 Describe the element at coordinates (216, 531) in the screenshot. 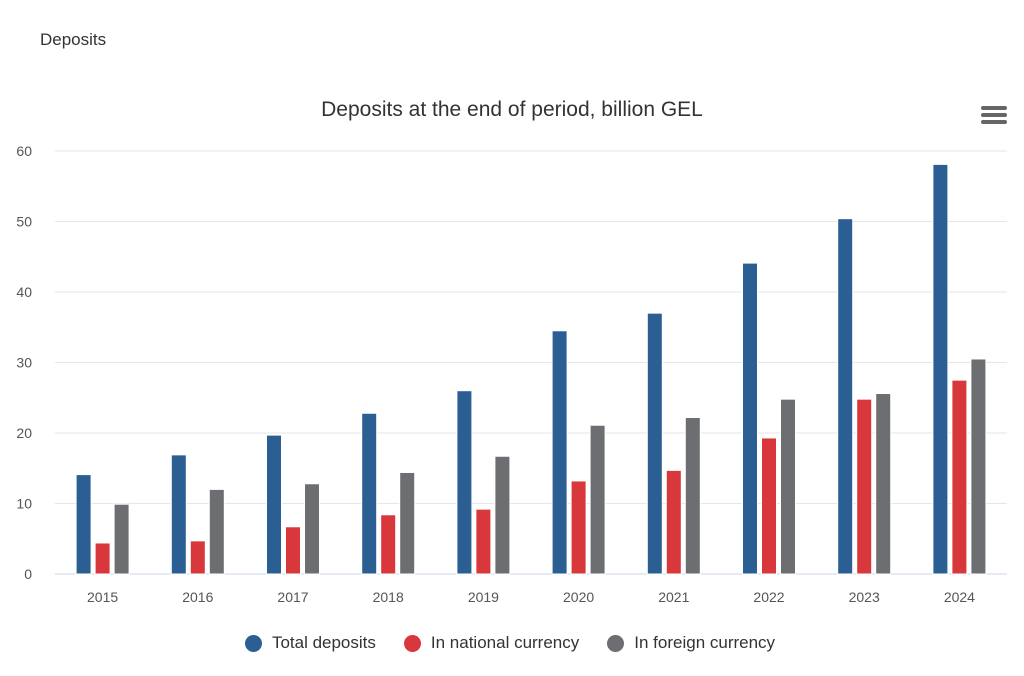

I see `bar-in-foreign-currency-2016: In foreign currency 2016: 12` at that location.